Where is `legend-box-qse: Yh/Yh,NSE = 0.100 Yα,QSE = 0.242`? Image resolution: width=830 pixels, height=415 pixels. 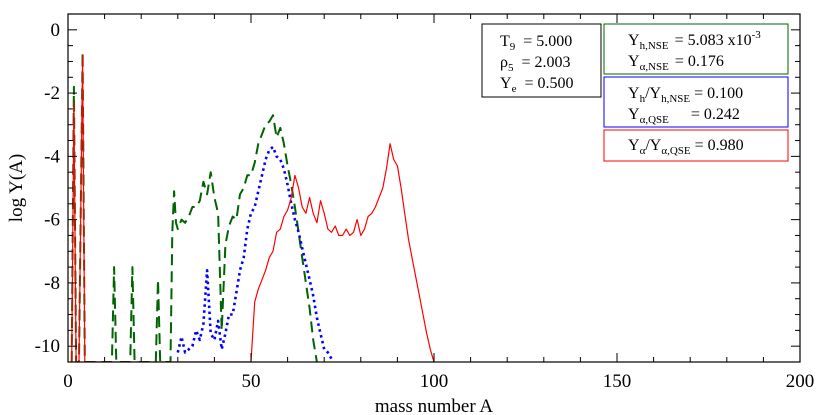 legend-box-qse: Yh/Yh,NSE = 0.100 Yα,QSE = 0.242 is located at coordinates (696, 102).